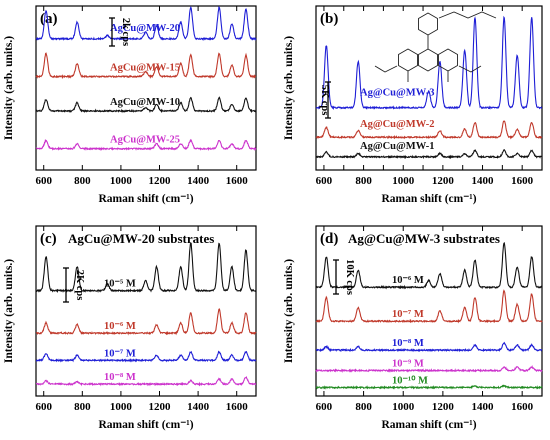 Image resolution: width=550 pixels, height=440 pixels. What do you see at coordinates (125, 32) in the screenshot?
I see `scale-bar-label: 2k cps` at bounding box center [125, 32].